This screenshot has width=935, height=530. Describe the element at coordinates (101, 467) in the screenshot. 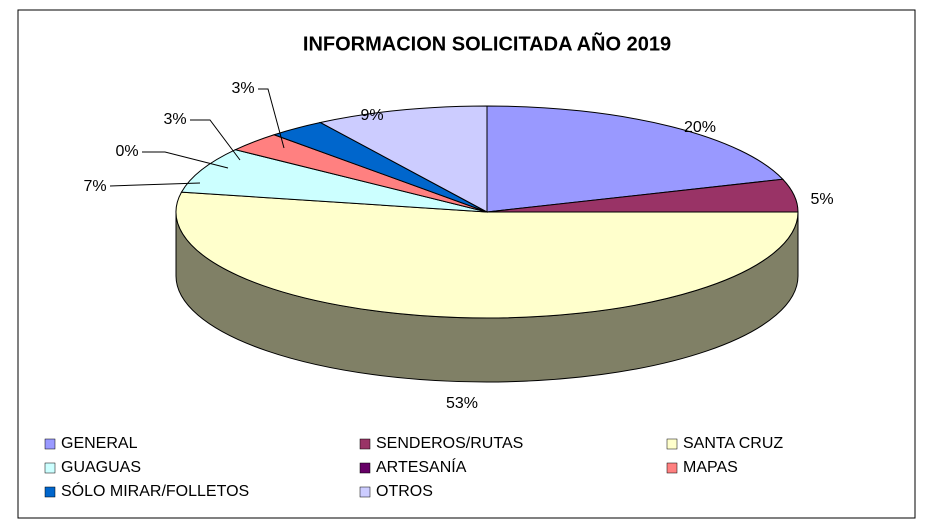

I see `legend-label: GUAGUAS` at that location.